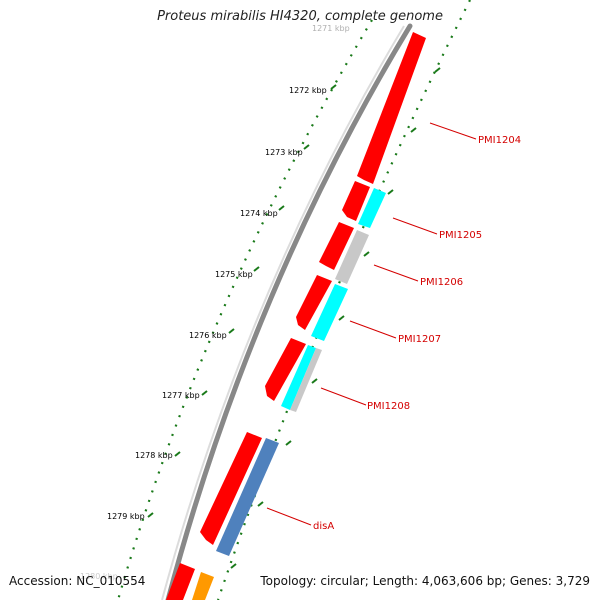 The width and height of the screenshot is (600, 600). I want to click on ruler-label: 1280 kbp, so click(99, 576).